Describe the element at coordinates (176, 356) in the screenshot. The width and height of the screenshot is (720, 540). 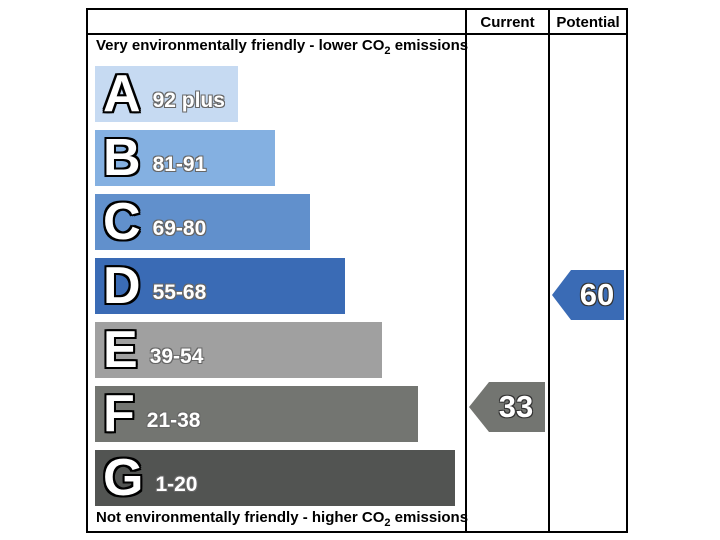
I see `band-e-range: 39-54` at that location.